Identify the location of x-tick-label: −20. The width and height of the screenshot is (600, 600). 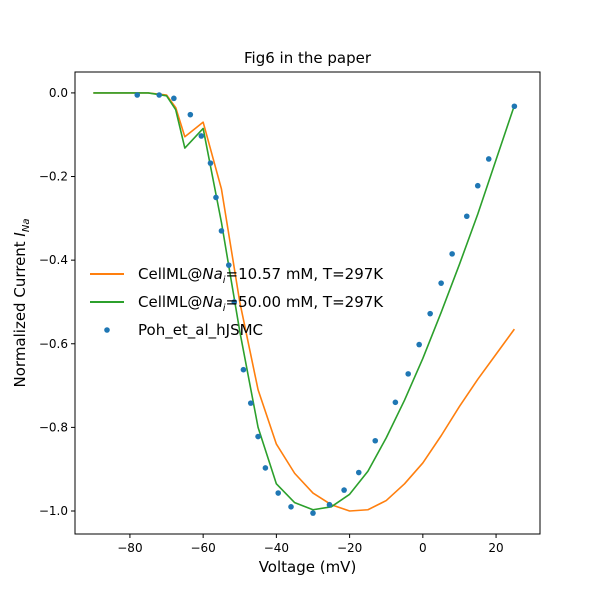
(349, 548).